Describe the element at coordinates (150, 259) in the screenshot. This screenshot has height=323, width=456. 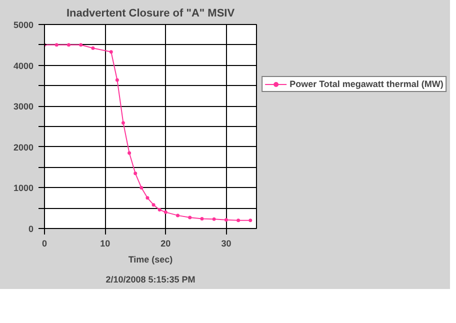
I see `x-axis-title: Time (sec)` at that location.